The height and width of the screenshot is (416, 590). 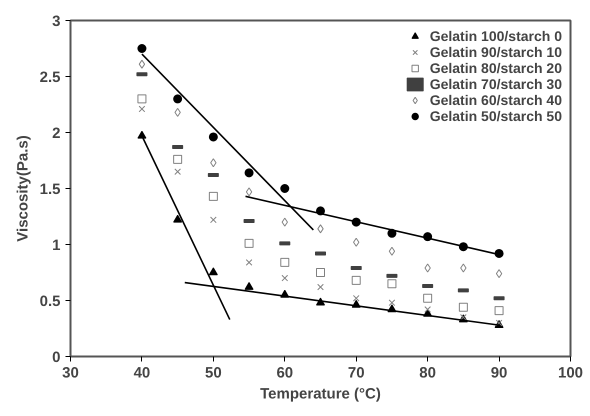 What do you see at coordinates (23, 188) in the screenshot?
I see `y-axis-title: Viscosity(Pa.s)` at bounding box center [23, 188].